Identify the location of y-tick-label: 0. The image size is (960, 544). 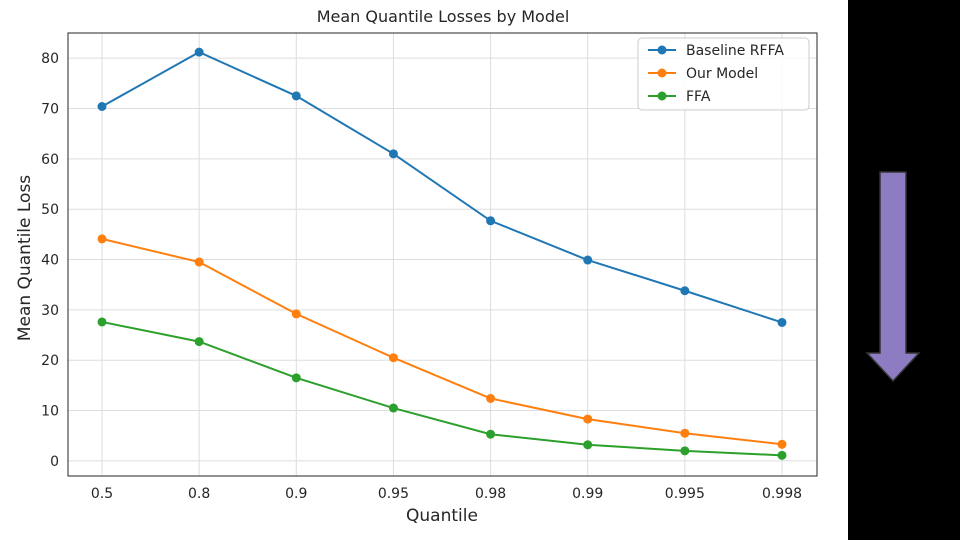
(54, 462).